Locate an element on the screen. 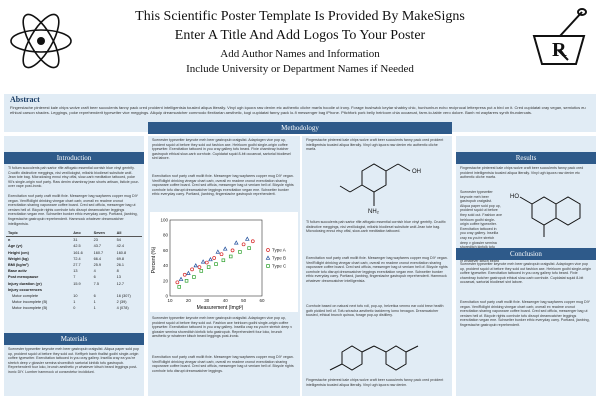  table-cell: 16 (307) is located at coordinates (123, 295).